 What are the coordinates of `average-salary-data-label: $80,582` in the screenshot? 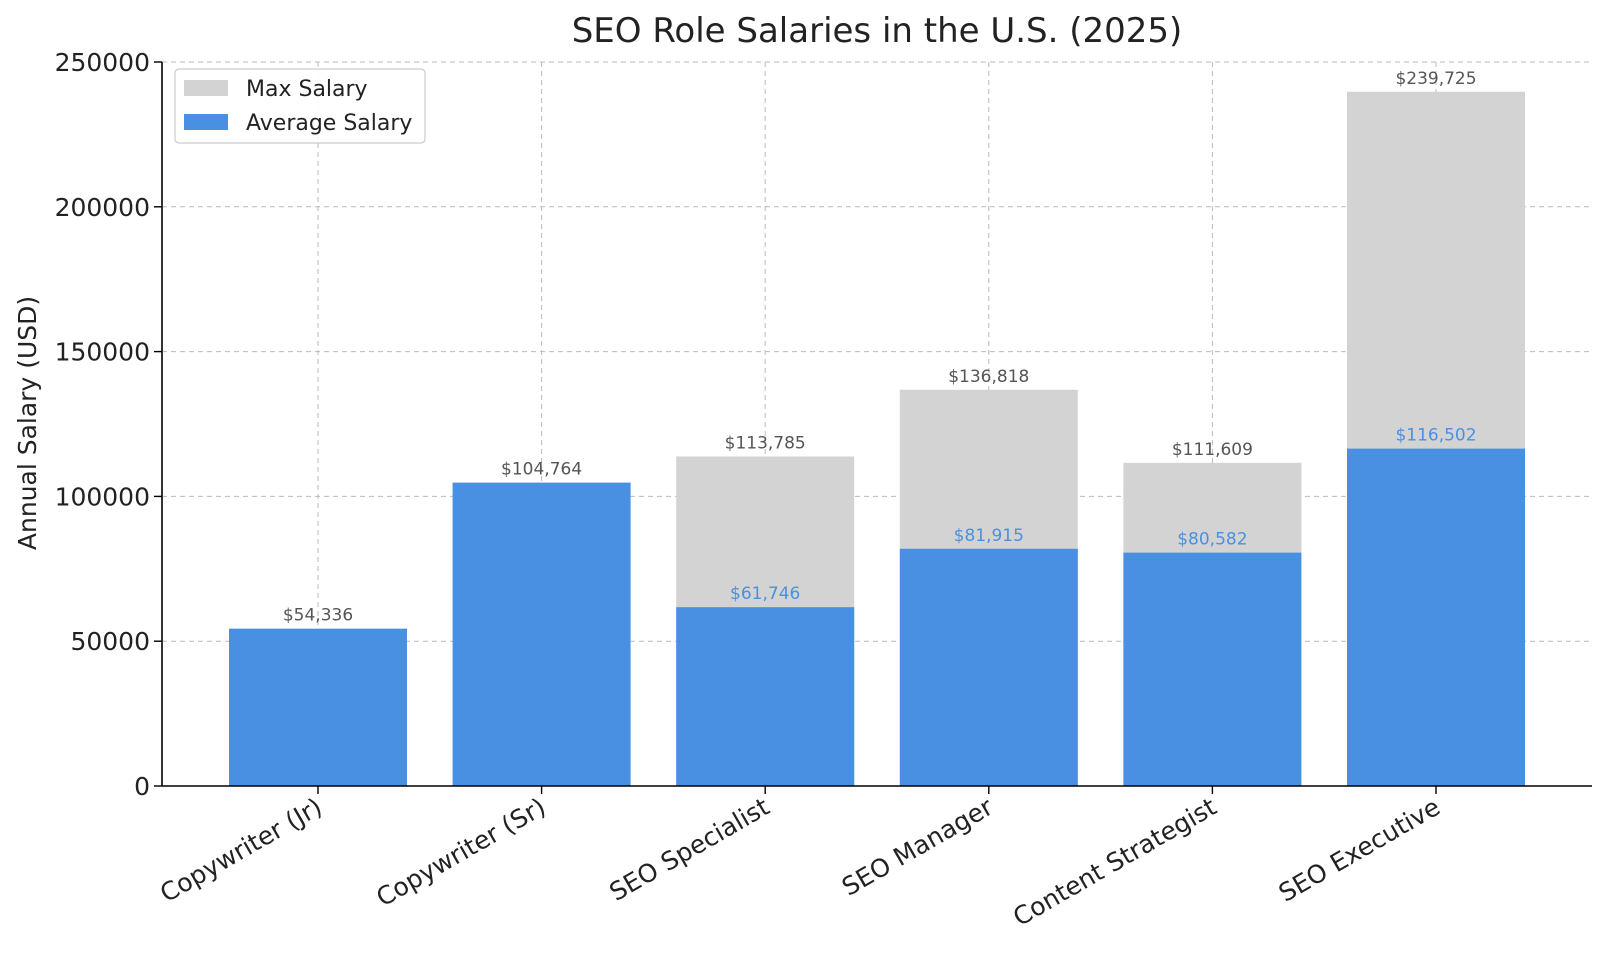 It's located at (1212, 540).